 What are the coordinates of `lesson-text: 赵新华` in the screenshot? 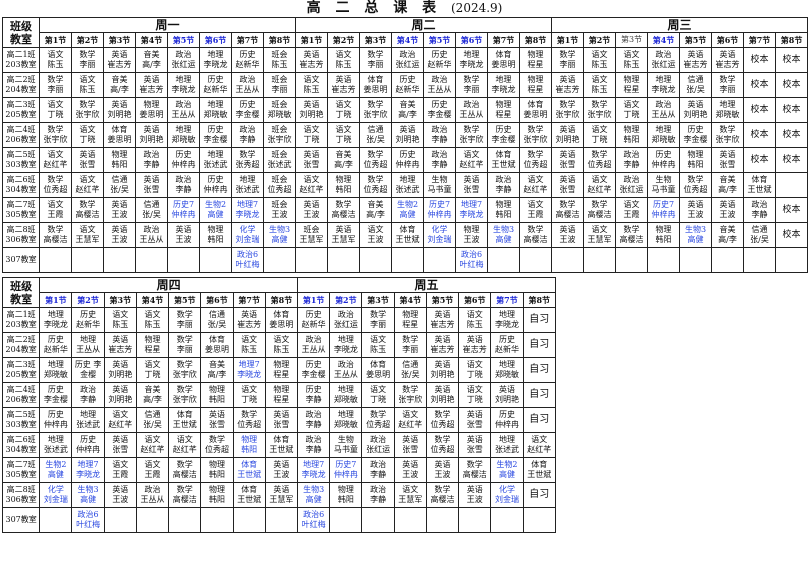 It's located at (407, 89).